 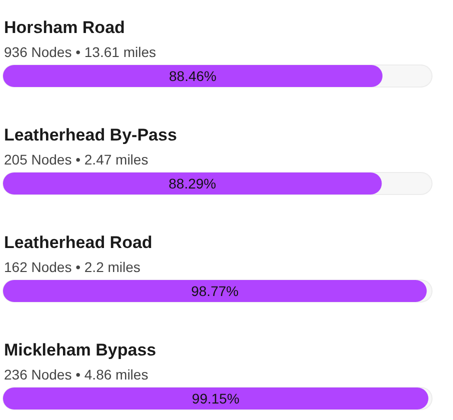 I want to click on annotation: 236 Nodes • 4.86 miles, so click(x=76, y=374).